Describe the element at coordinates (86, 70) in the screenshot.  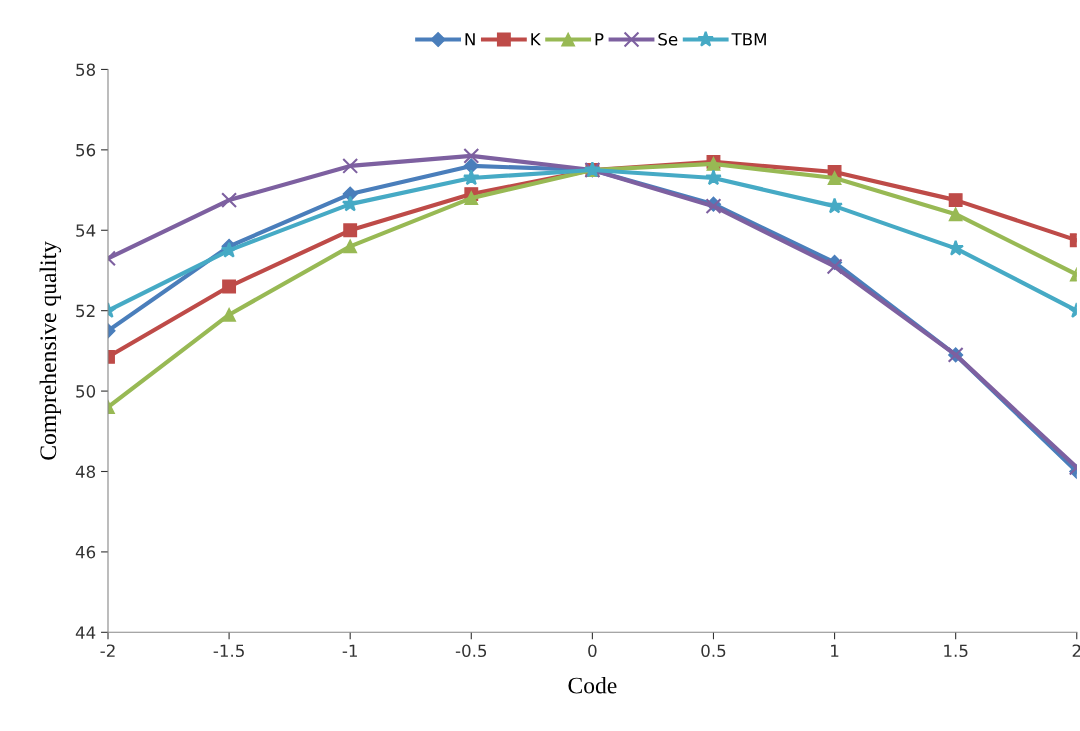
I see `y-tick-label: 58` at that location.